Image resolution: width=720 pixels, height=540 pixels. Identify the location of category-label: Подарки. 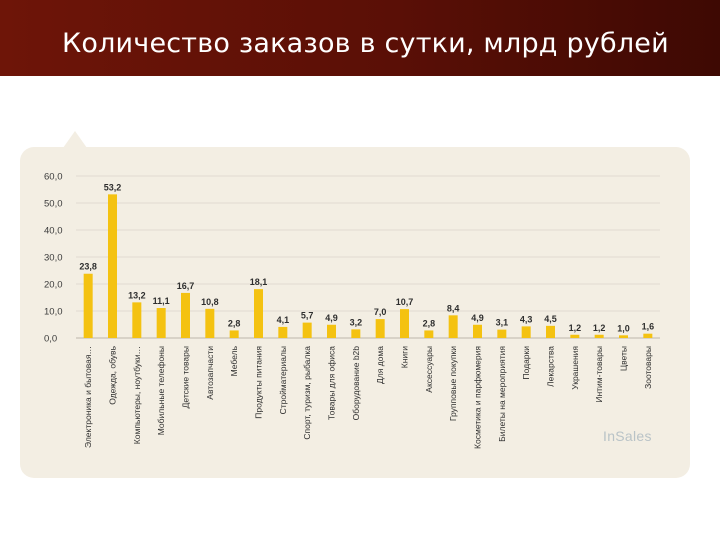
(526, 363).